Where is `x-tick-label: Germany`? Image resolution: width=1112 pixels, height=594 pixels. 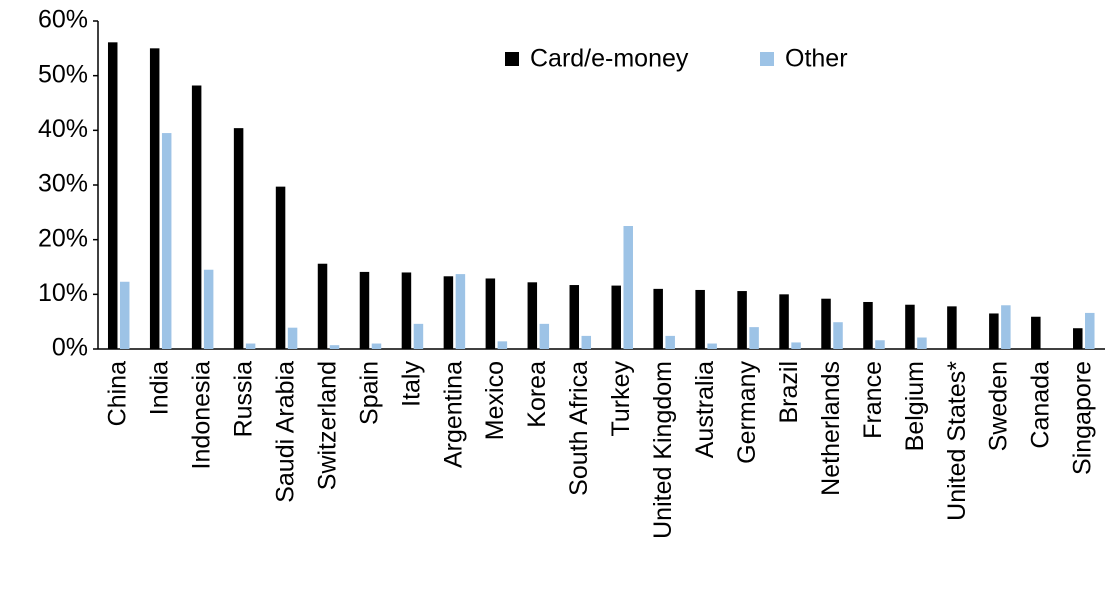
x-tick-label: Germany is located at coordinates (747, 412).